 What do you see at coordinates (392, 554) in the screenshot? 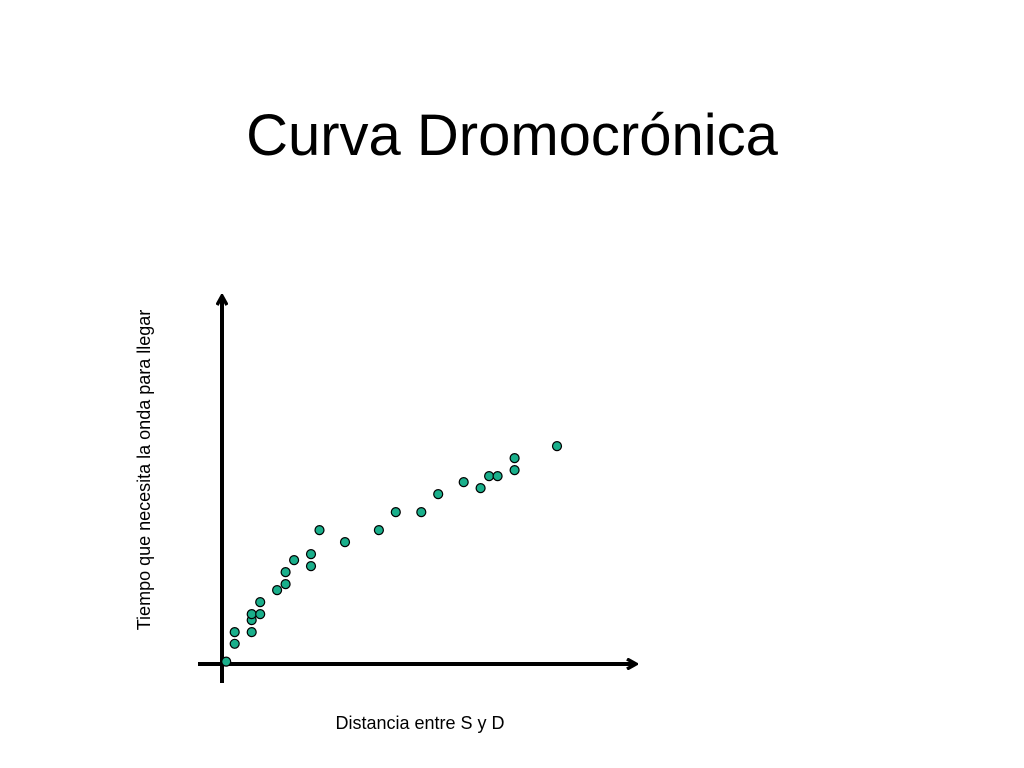
I see `data-points` at bounding box center [392, 554].